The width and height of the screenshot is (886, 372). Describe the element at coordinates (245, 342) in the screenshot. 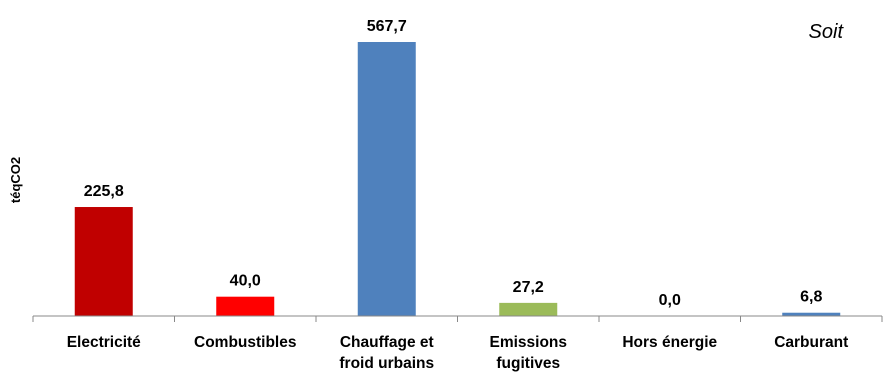

I see `tick-label: Combustibles` at that location.